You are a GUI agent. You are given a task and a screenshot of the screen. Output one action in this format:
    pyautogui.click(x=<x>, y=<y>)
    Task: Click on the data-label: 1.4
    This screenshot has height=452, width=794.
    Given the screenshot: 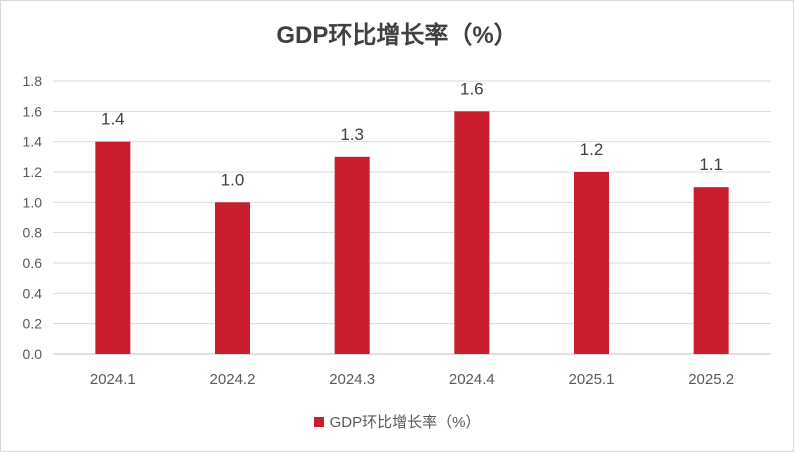 What is the action you would take?
    pyautogui.click(x=113, y=119)
    